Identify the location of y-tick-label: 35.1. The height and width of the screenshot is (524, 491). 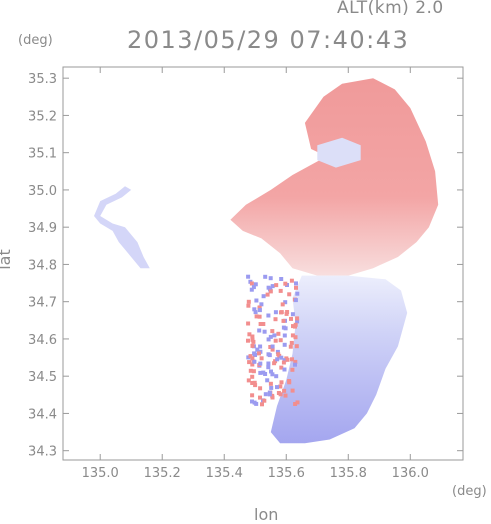
(42, 154).